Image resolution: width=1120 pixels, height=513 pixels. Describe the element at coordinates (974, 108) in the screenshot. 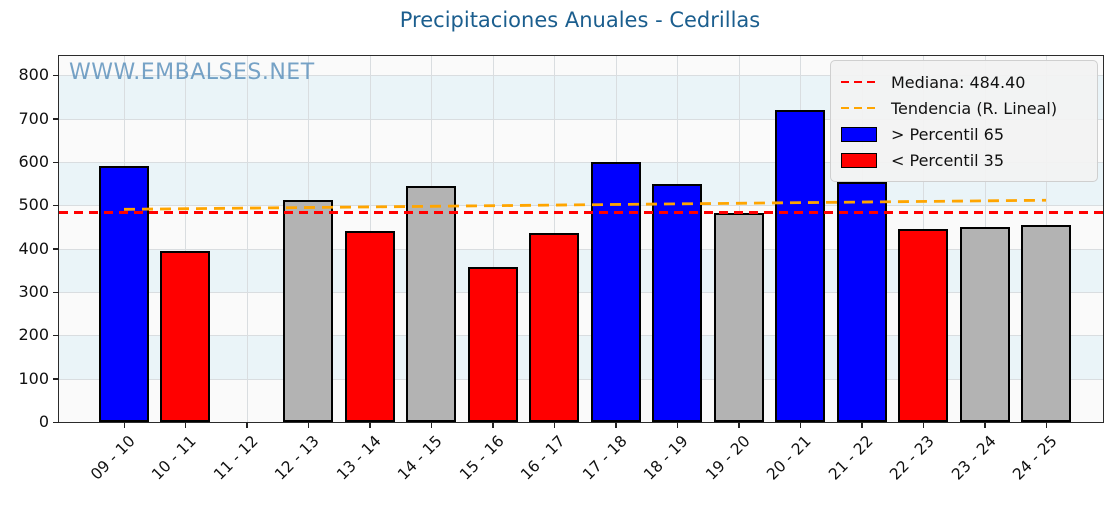

I see `legend-trend-label: Tendencia (R. Lineal)` at that location.